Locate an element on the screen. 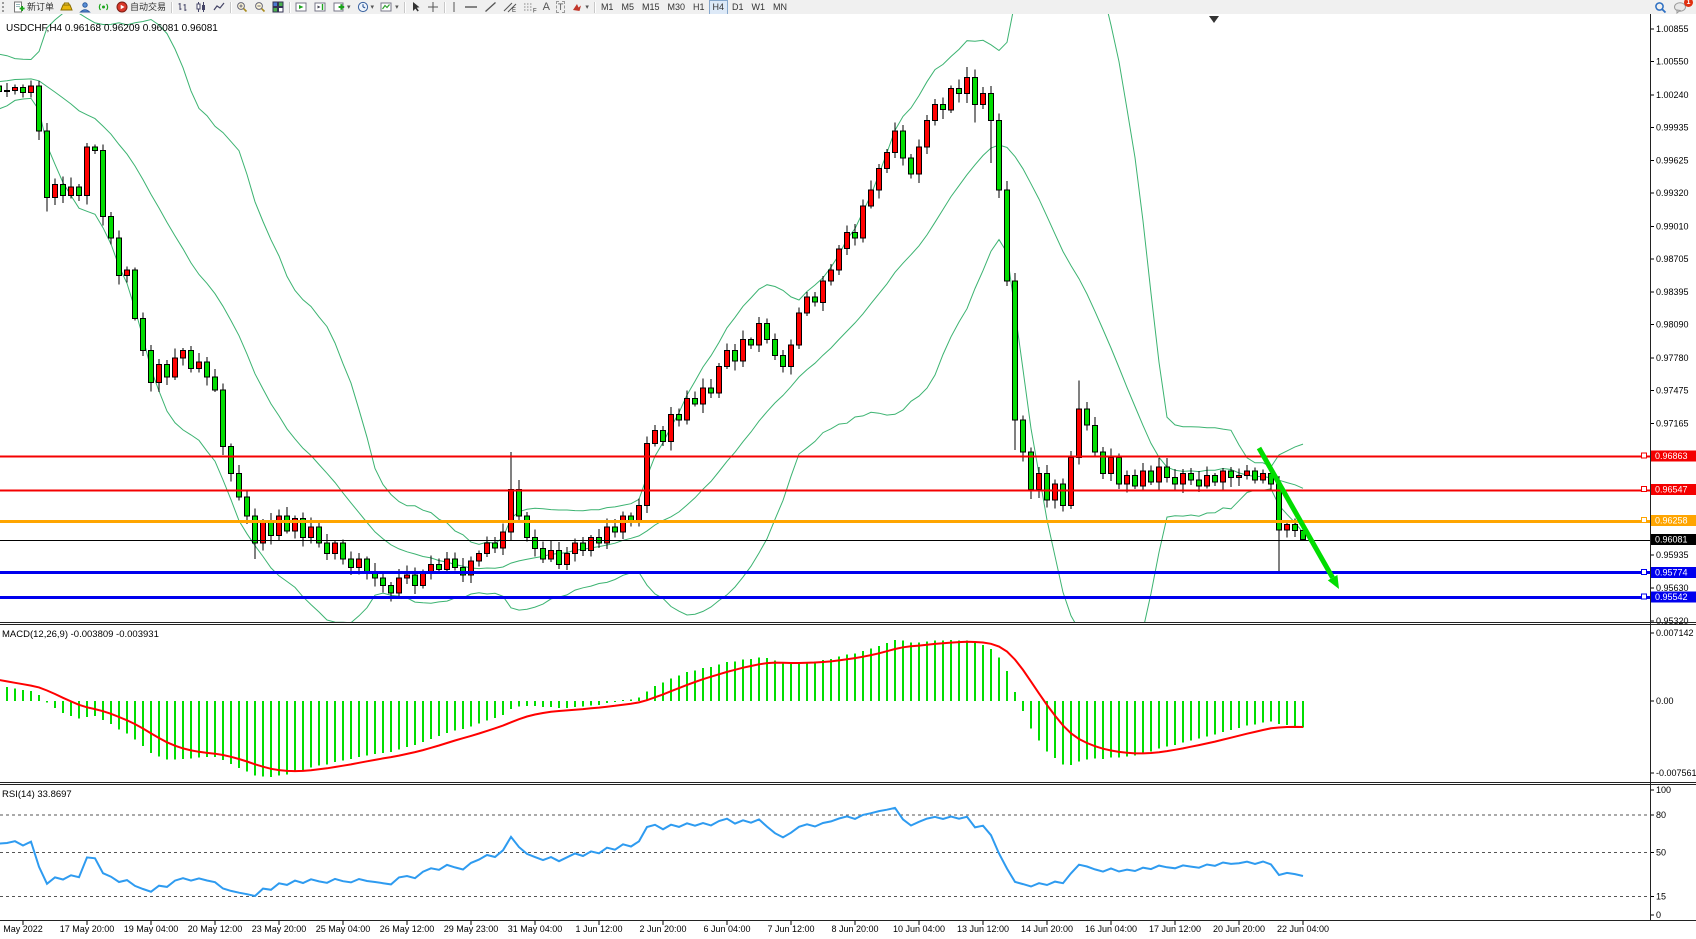 The width and height of the screenshot is (1696, 939). arrow-objects-icon is located at coordinates (577, 7).